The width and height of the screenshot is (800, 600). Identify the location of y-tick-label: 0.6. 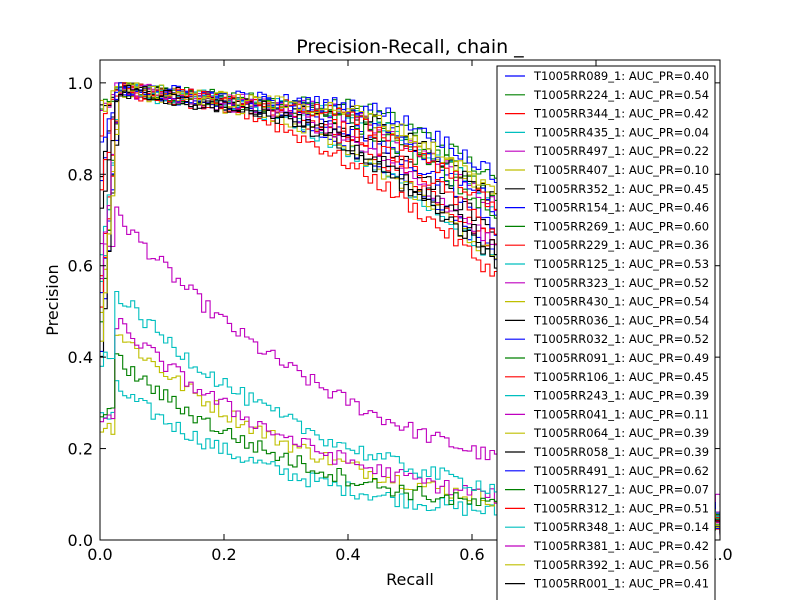
(80, 266).